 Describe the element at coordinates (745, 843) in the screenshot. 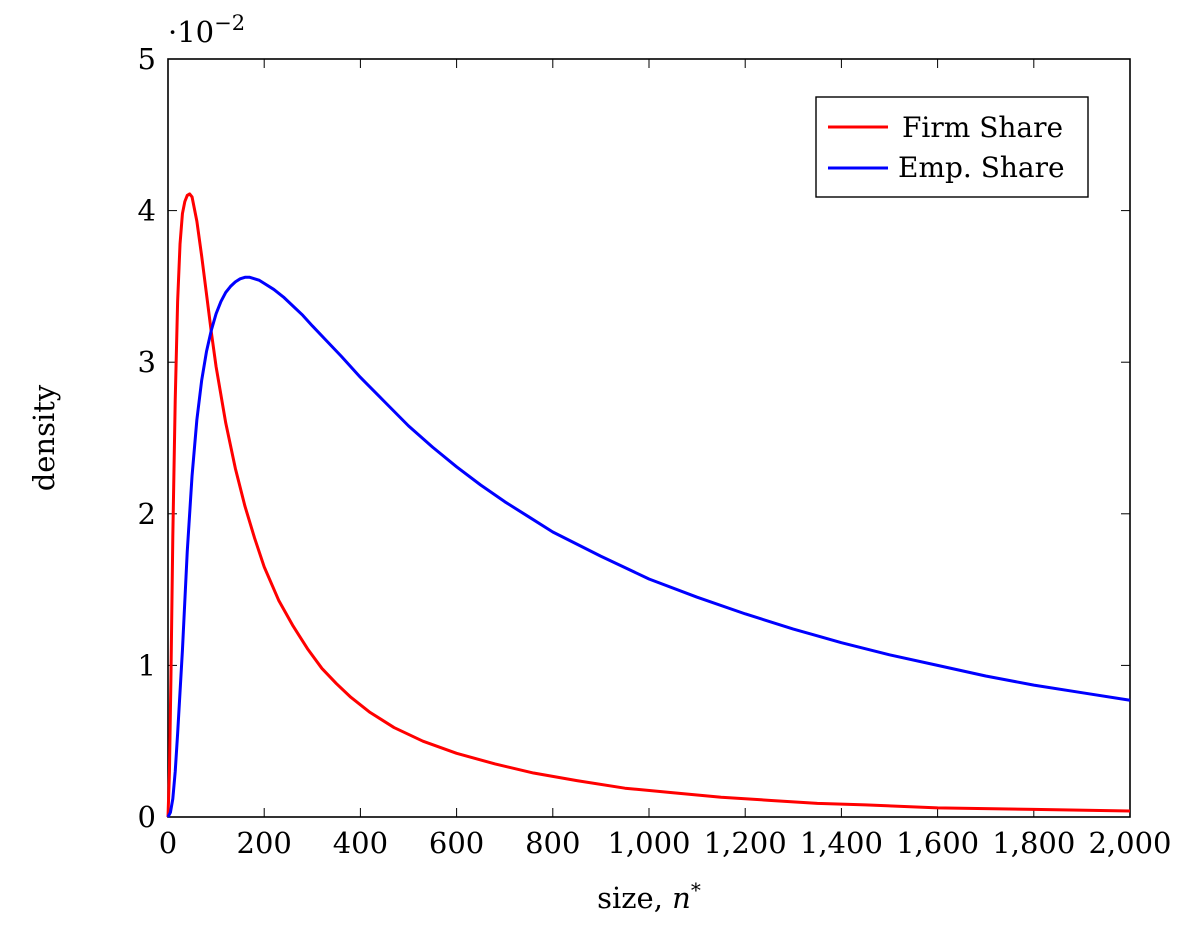

I see `x-tick-label: 1,200` at that location.